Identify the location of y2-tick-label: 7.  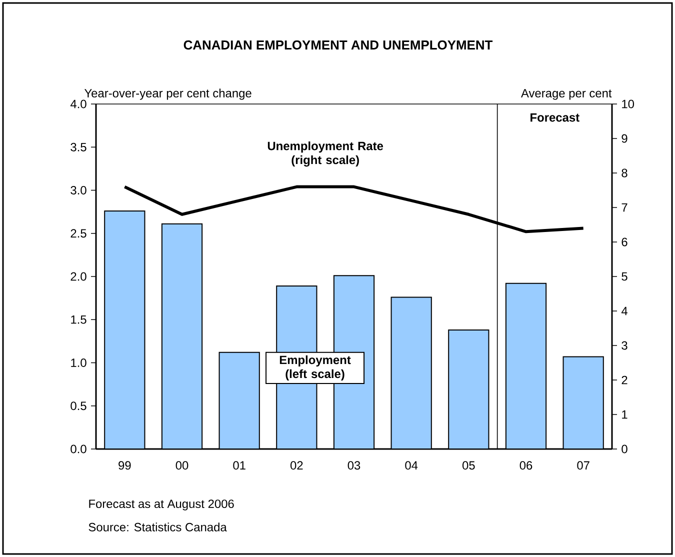
(625, 207).